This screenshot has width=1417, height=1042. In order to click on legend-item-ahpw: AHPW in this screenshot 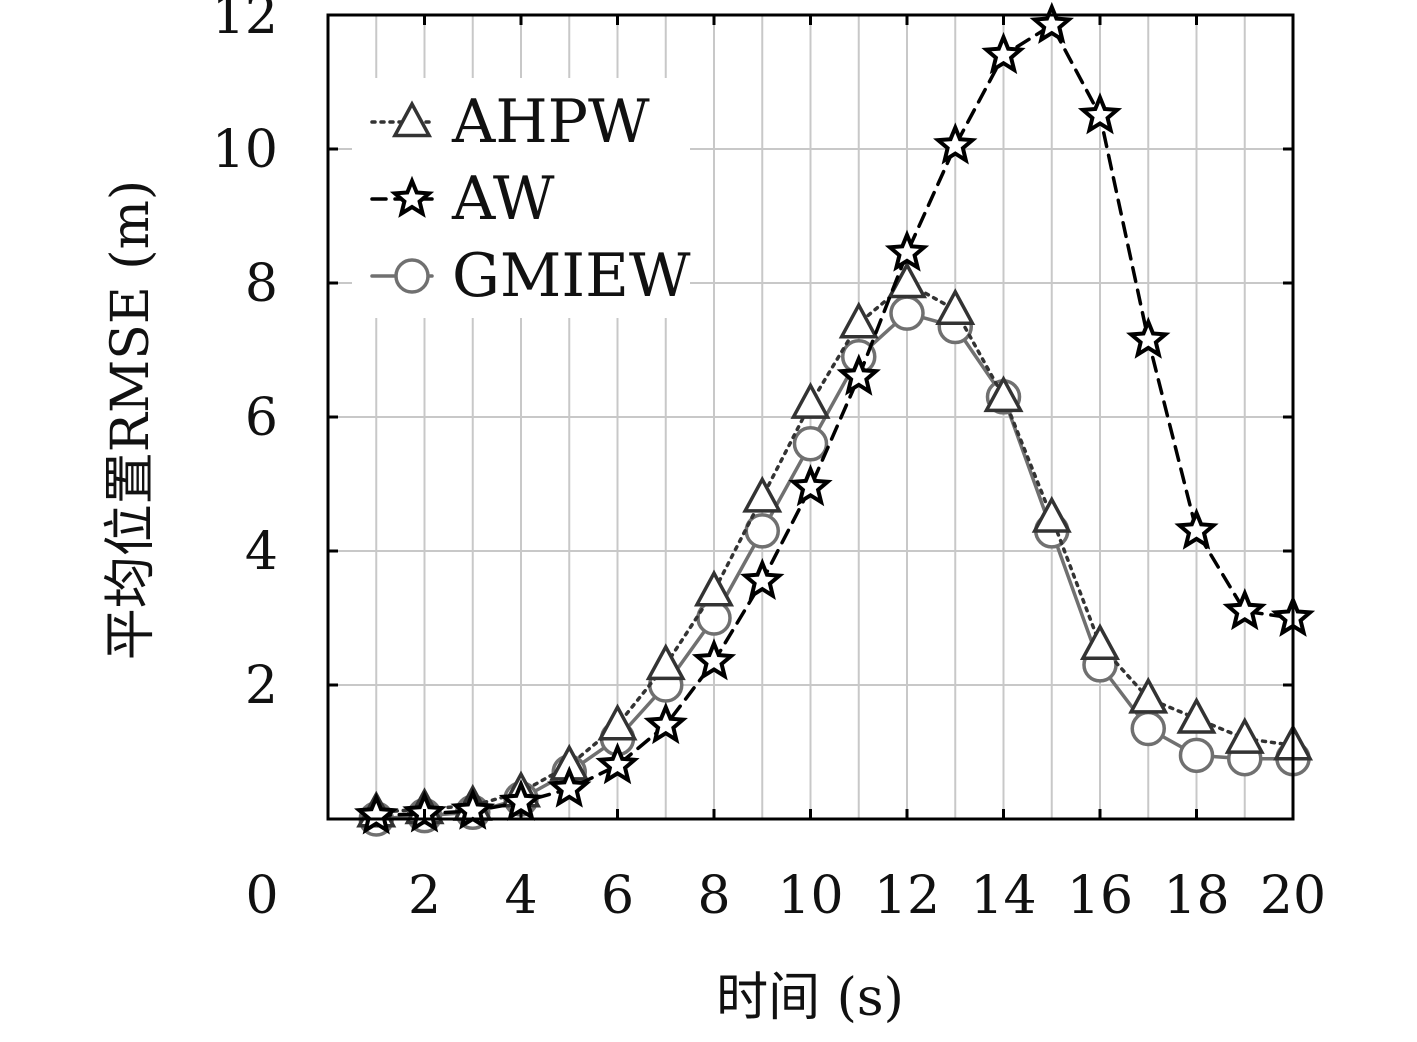, I will do `click(510, 122)`.